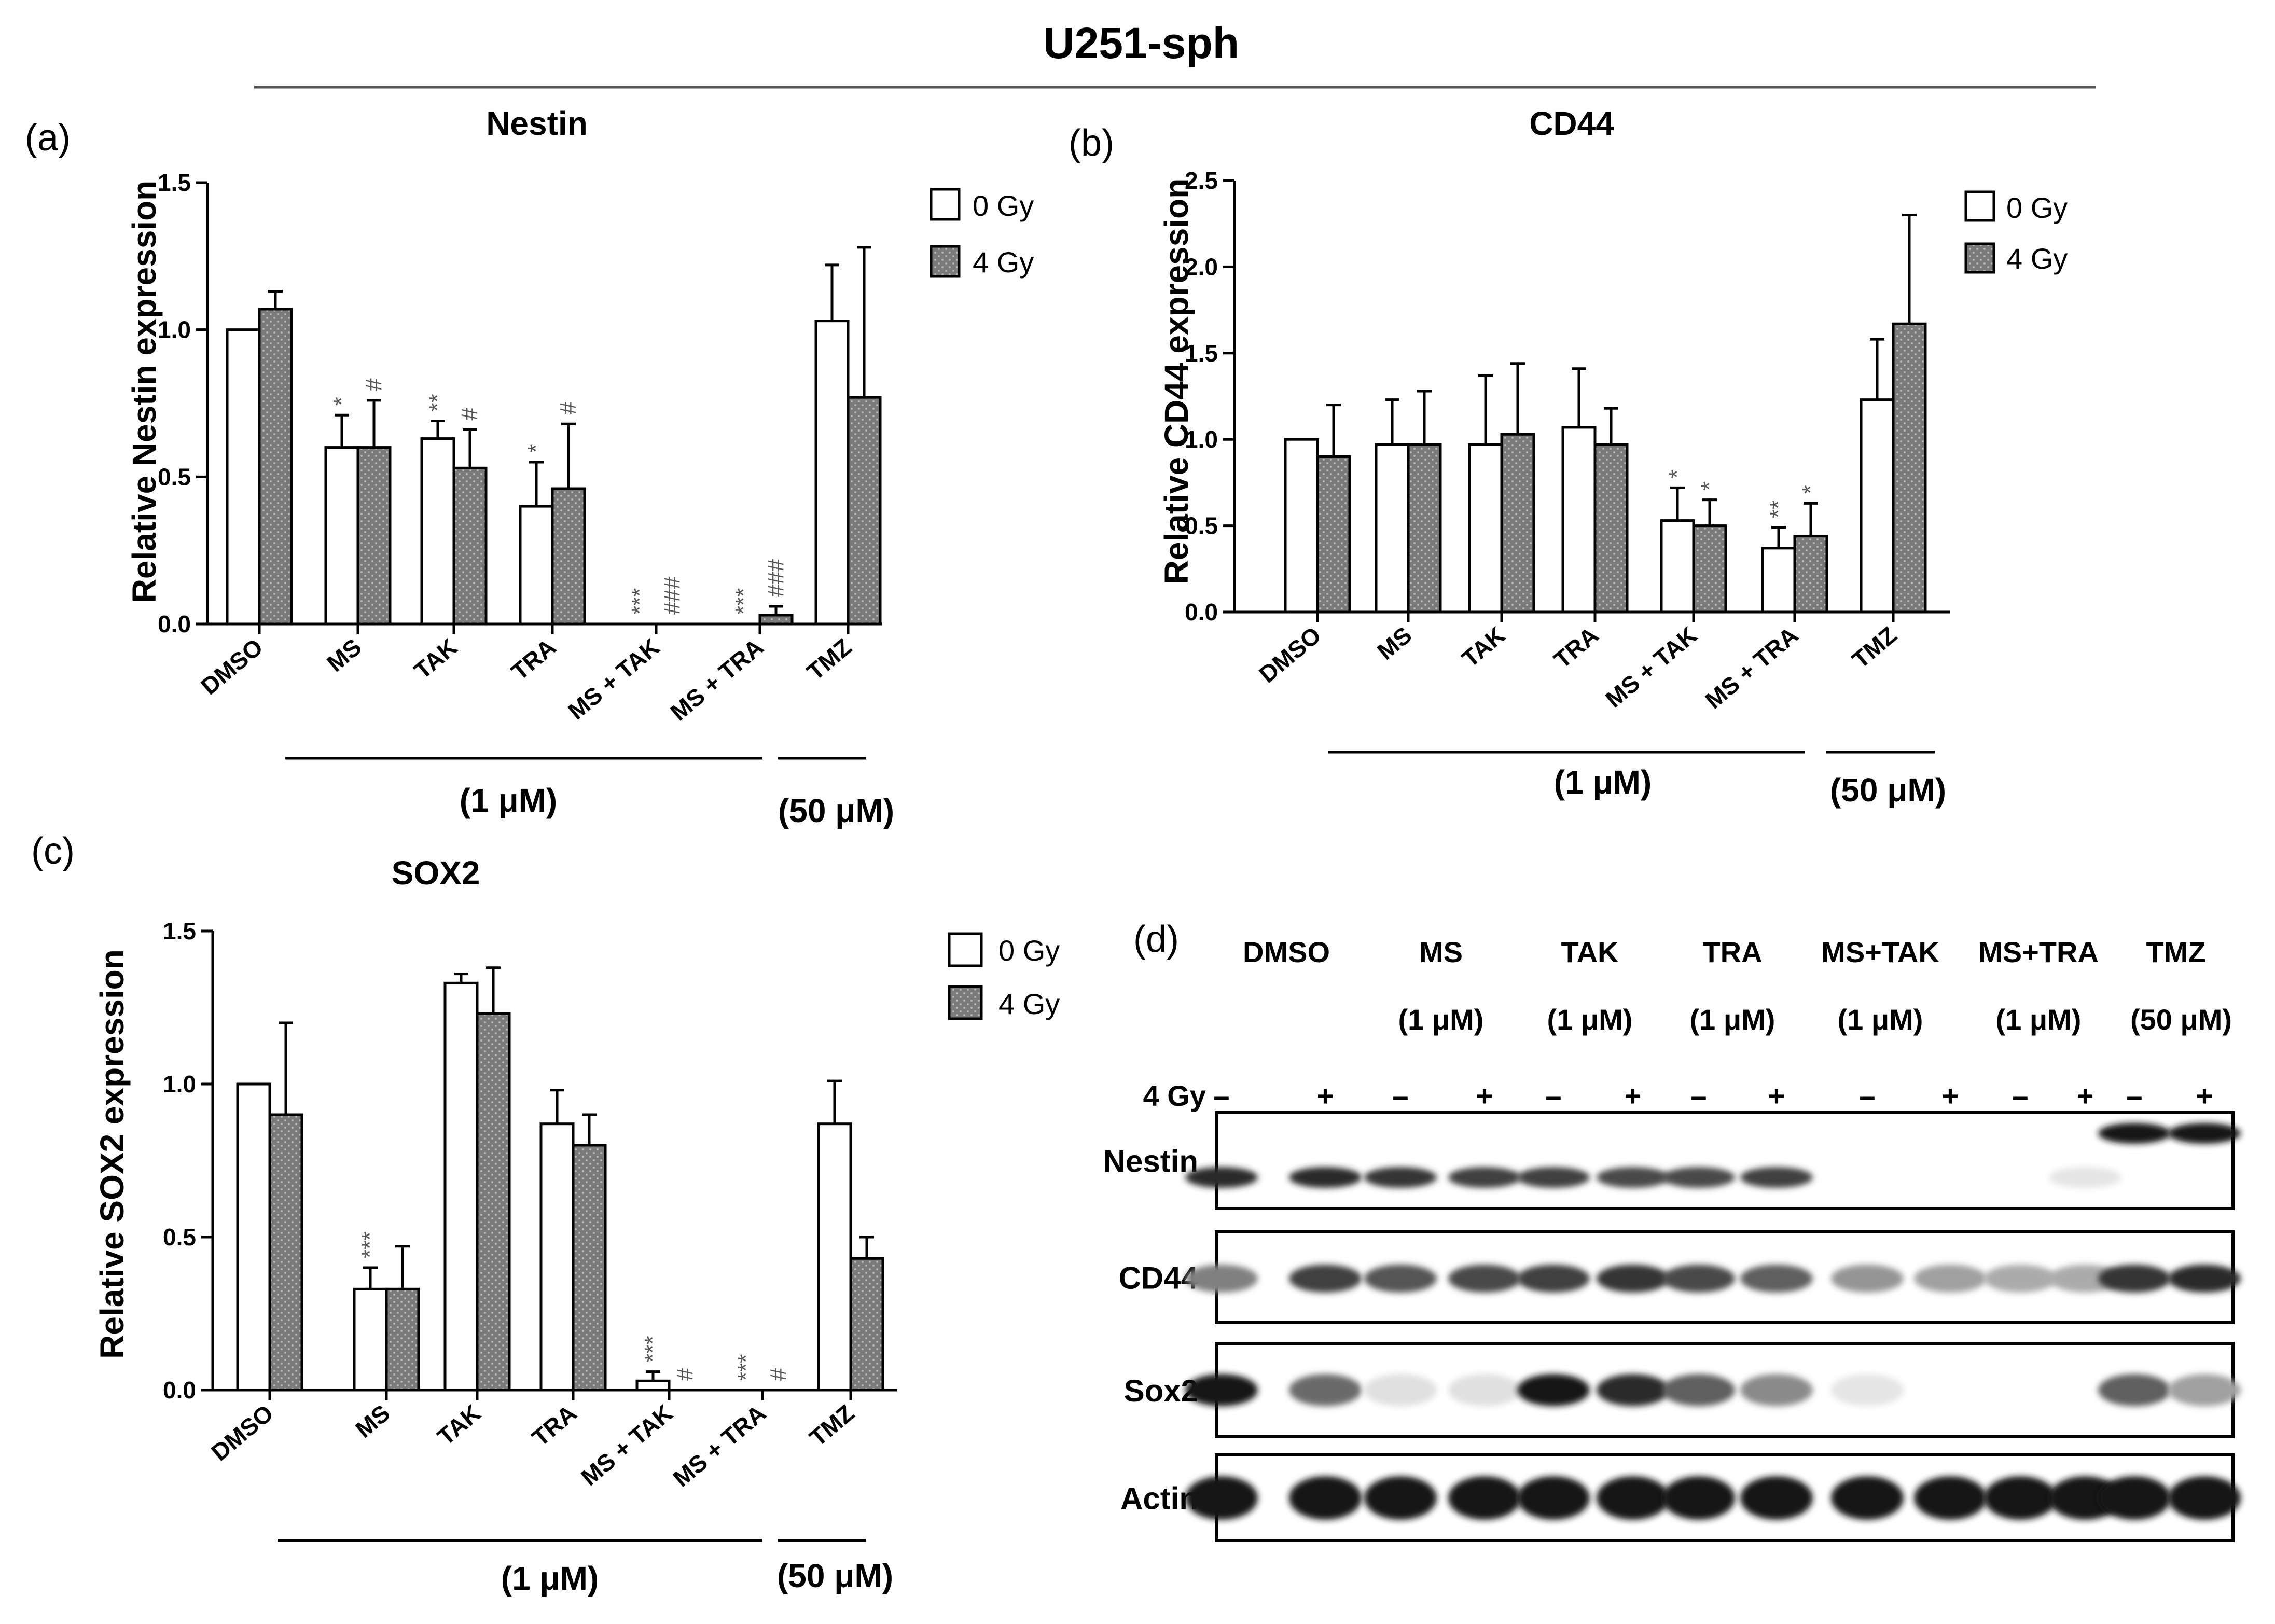 The width and height of the screenshot is (2275, 1624). I want to click on blot-frame, so click(1725, 1161).